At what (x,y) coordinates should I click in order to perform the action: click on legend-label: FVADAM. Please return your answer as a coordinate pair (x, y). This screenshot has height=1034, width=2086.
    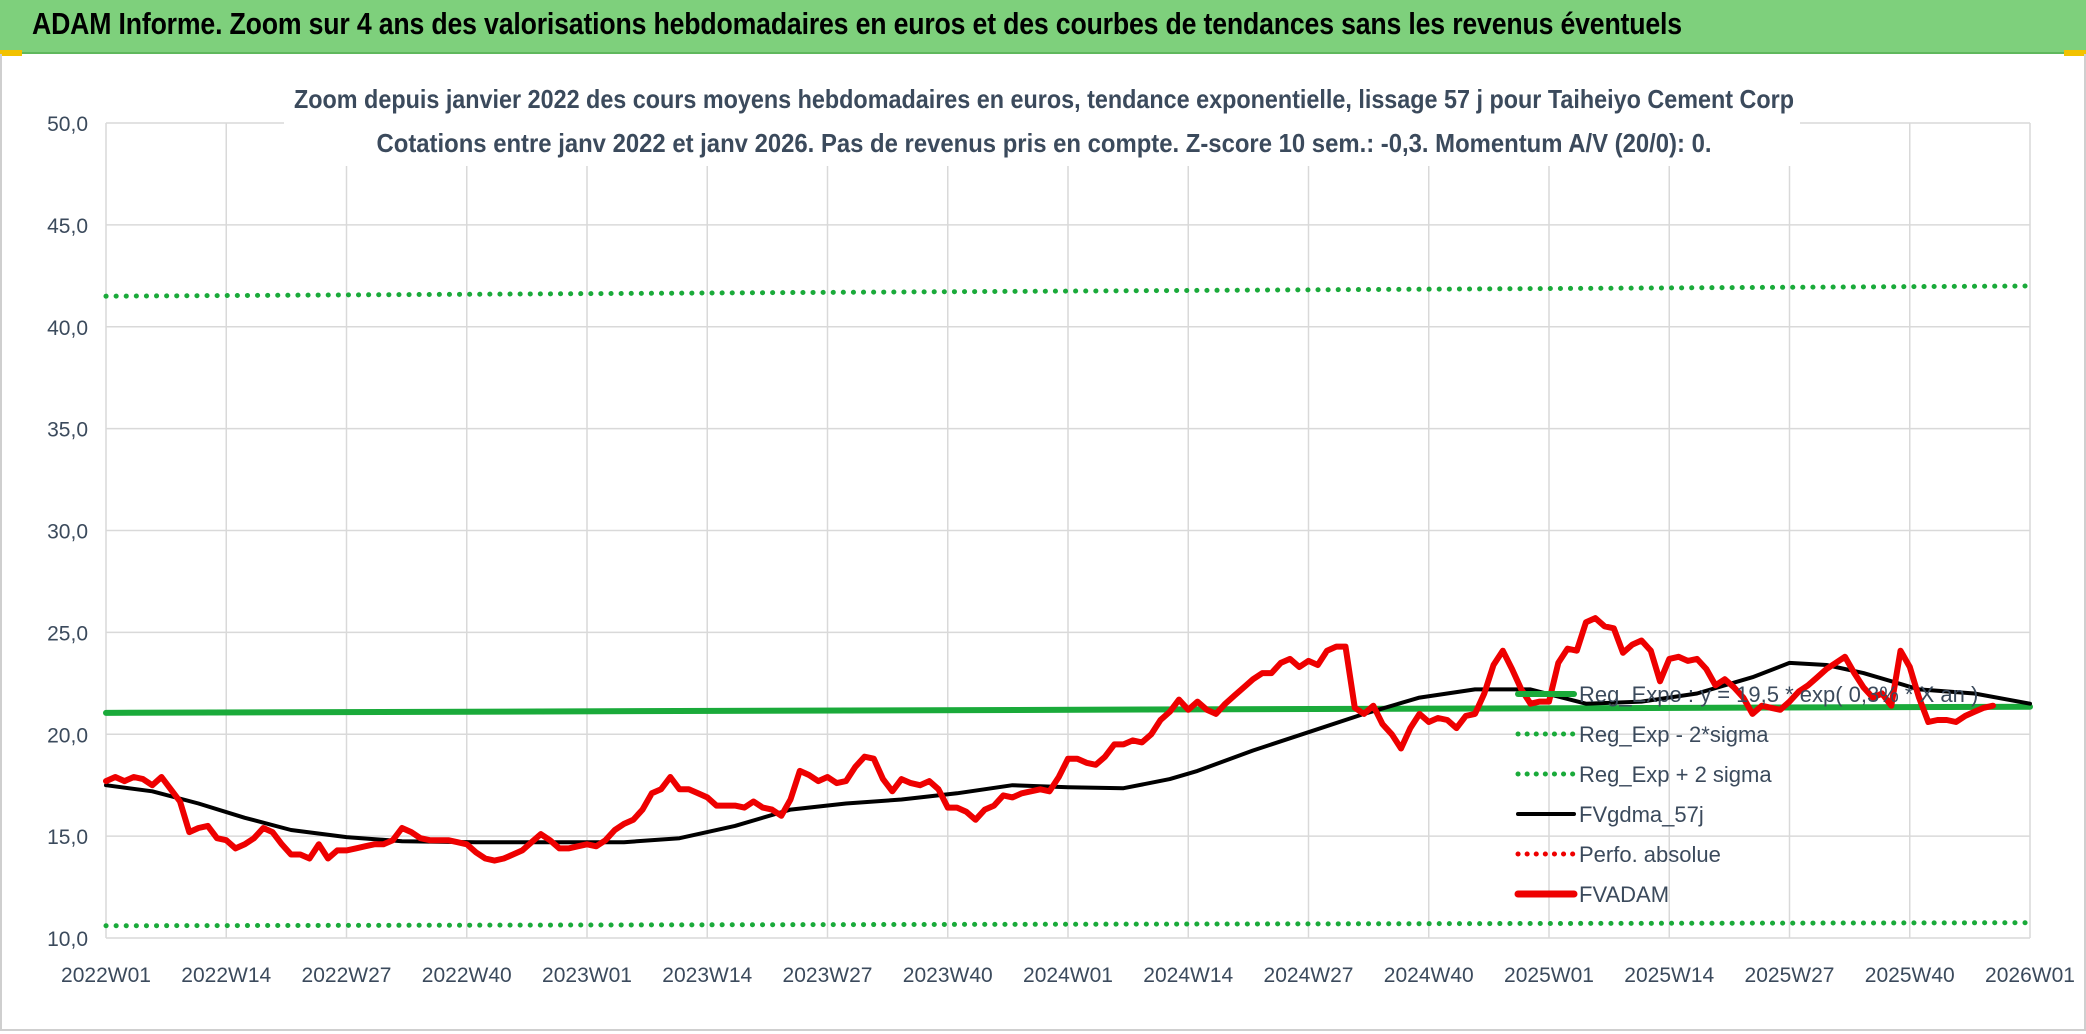
    Looking at the image, I should click on (1624, 894).